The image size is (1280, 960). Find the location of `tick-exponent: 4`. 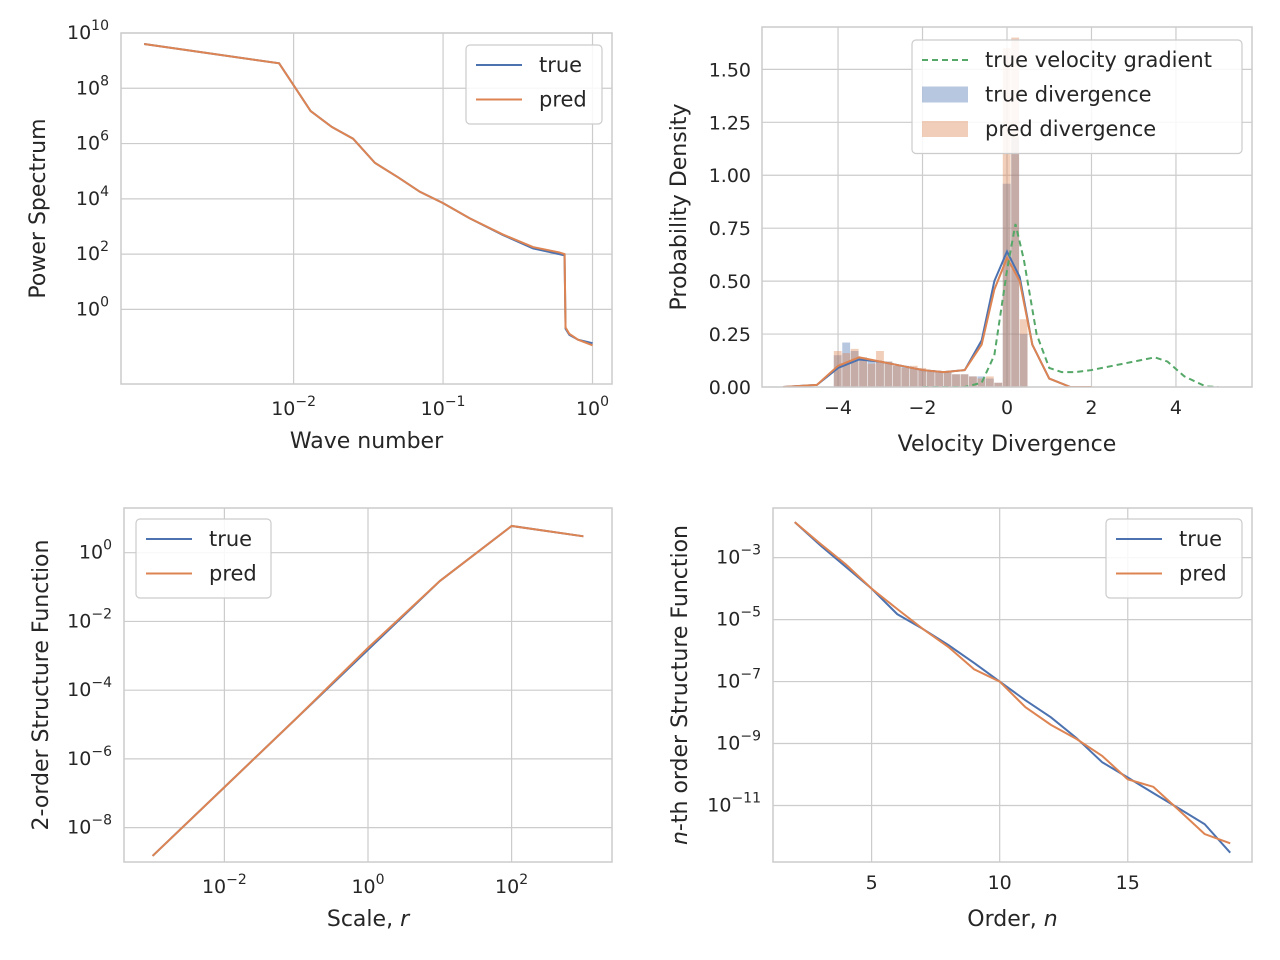

tick-exponent: 4 is located at coordinates (104, 192).